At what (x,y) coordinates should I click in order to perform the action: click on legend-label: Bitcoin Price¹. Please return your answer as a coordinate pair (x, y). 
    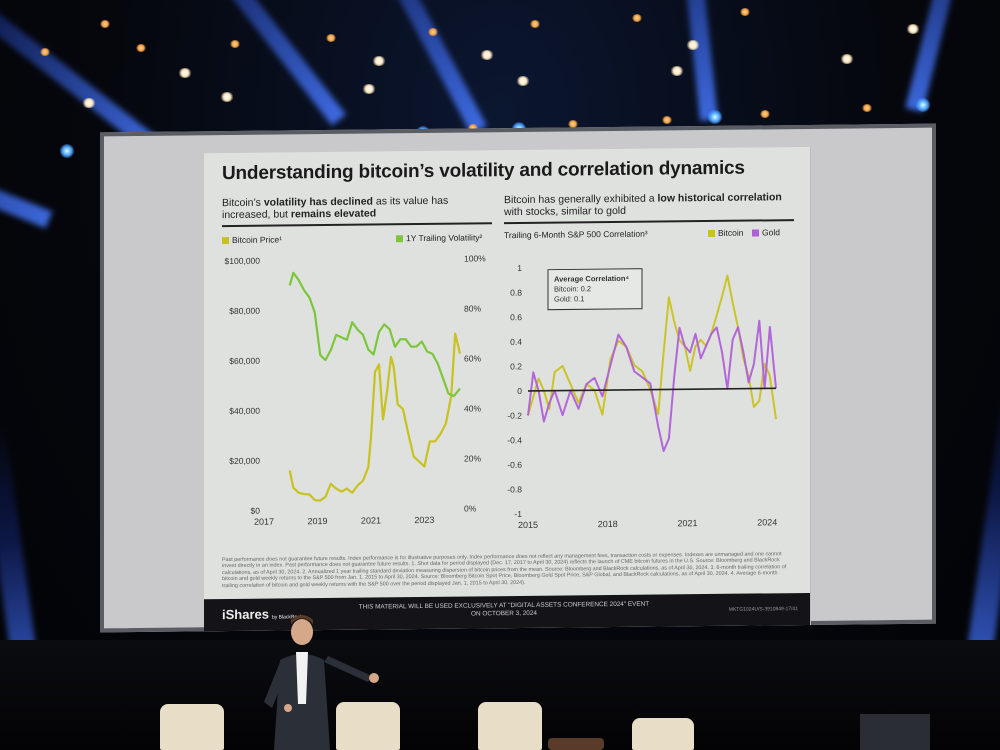
    Looking at the image, I should click on (257, 239).